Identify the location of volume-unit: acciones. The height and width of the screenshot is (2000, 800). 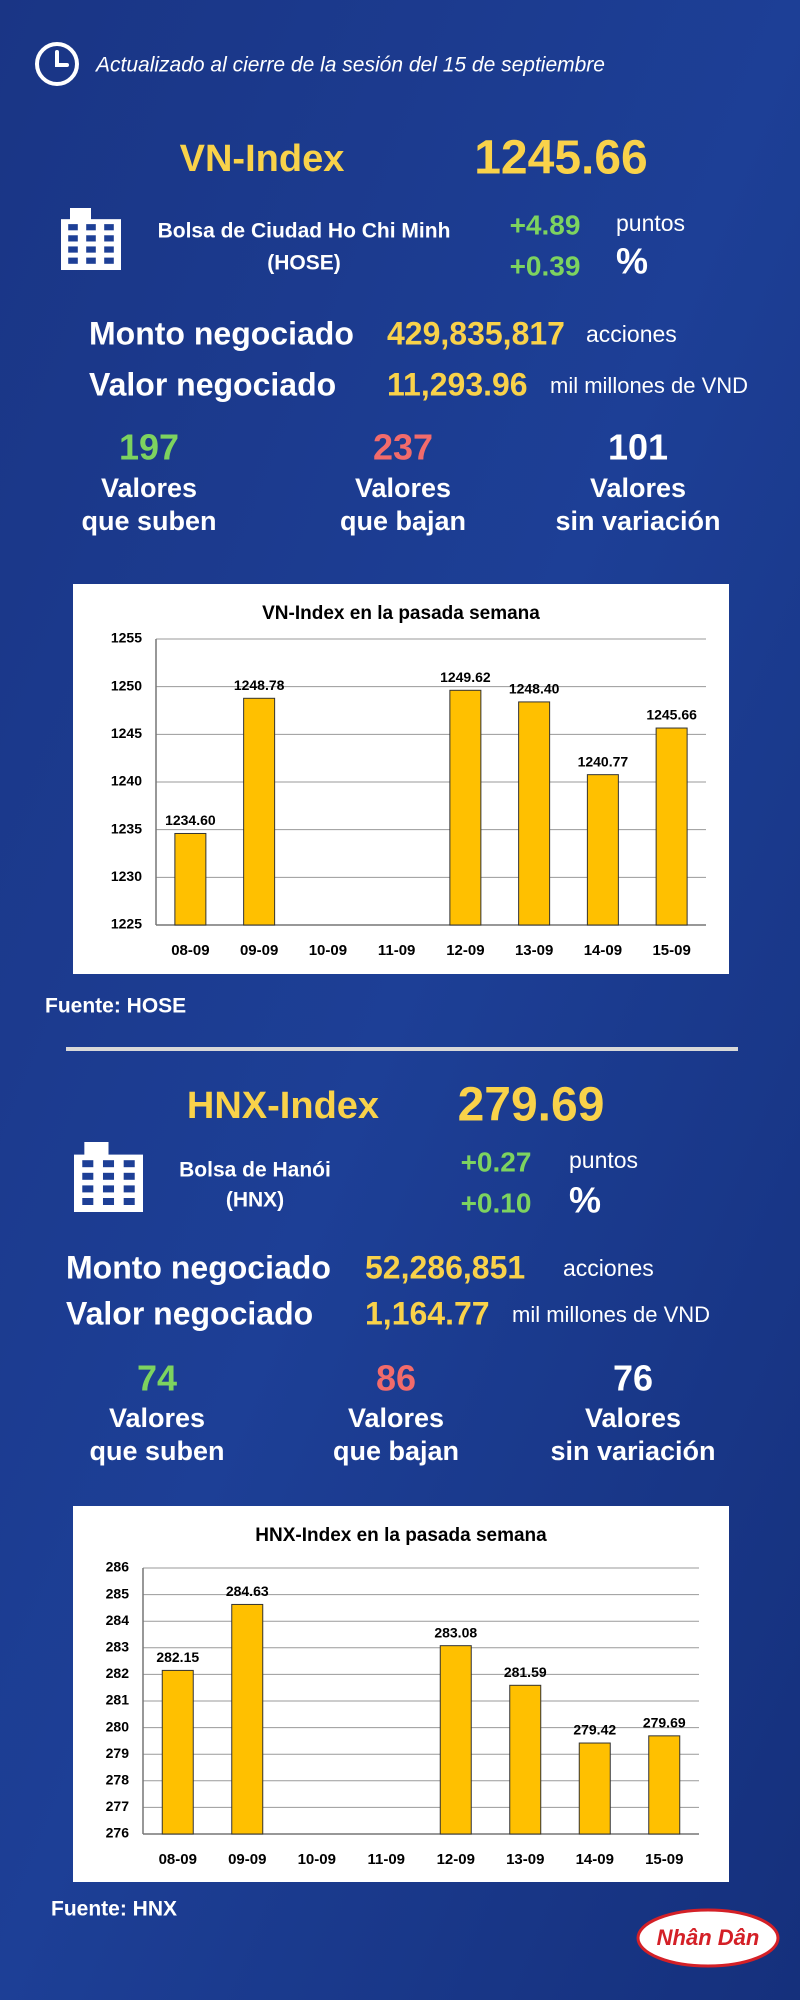
(631, 334).